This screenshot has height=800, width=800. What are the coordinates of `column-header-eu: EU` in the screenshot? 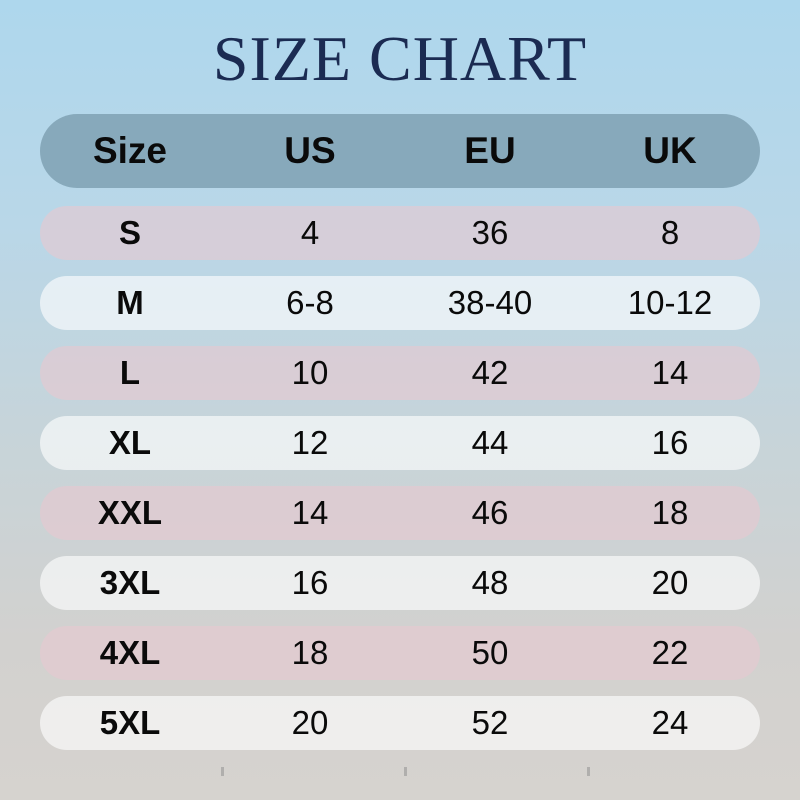 It's located at (490, 150).